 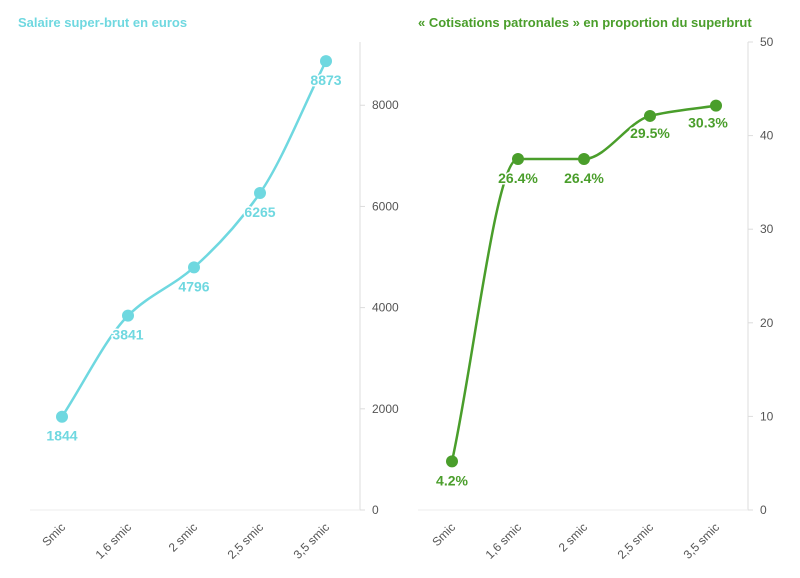 What do you see at coordinates (767, 136) in the screenshot?
I see `y-tick-label: 40` at bounding box center [767, 136].